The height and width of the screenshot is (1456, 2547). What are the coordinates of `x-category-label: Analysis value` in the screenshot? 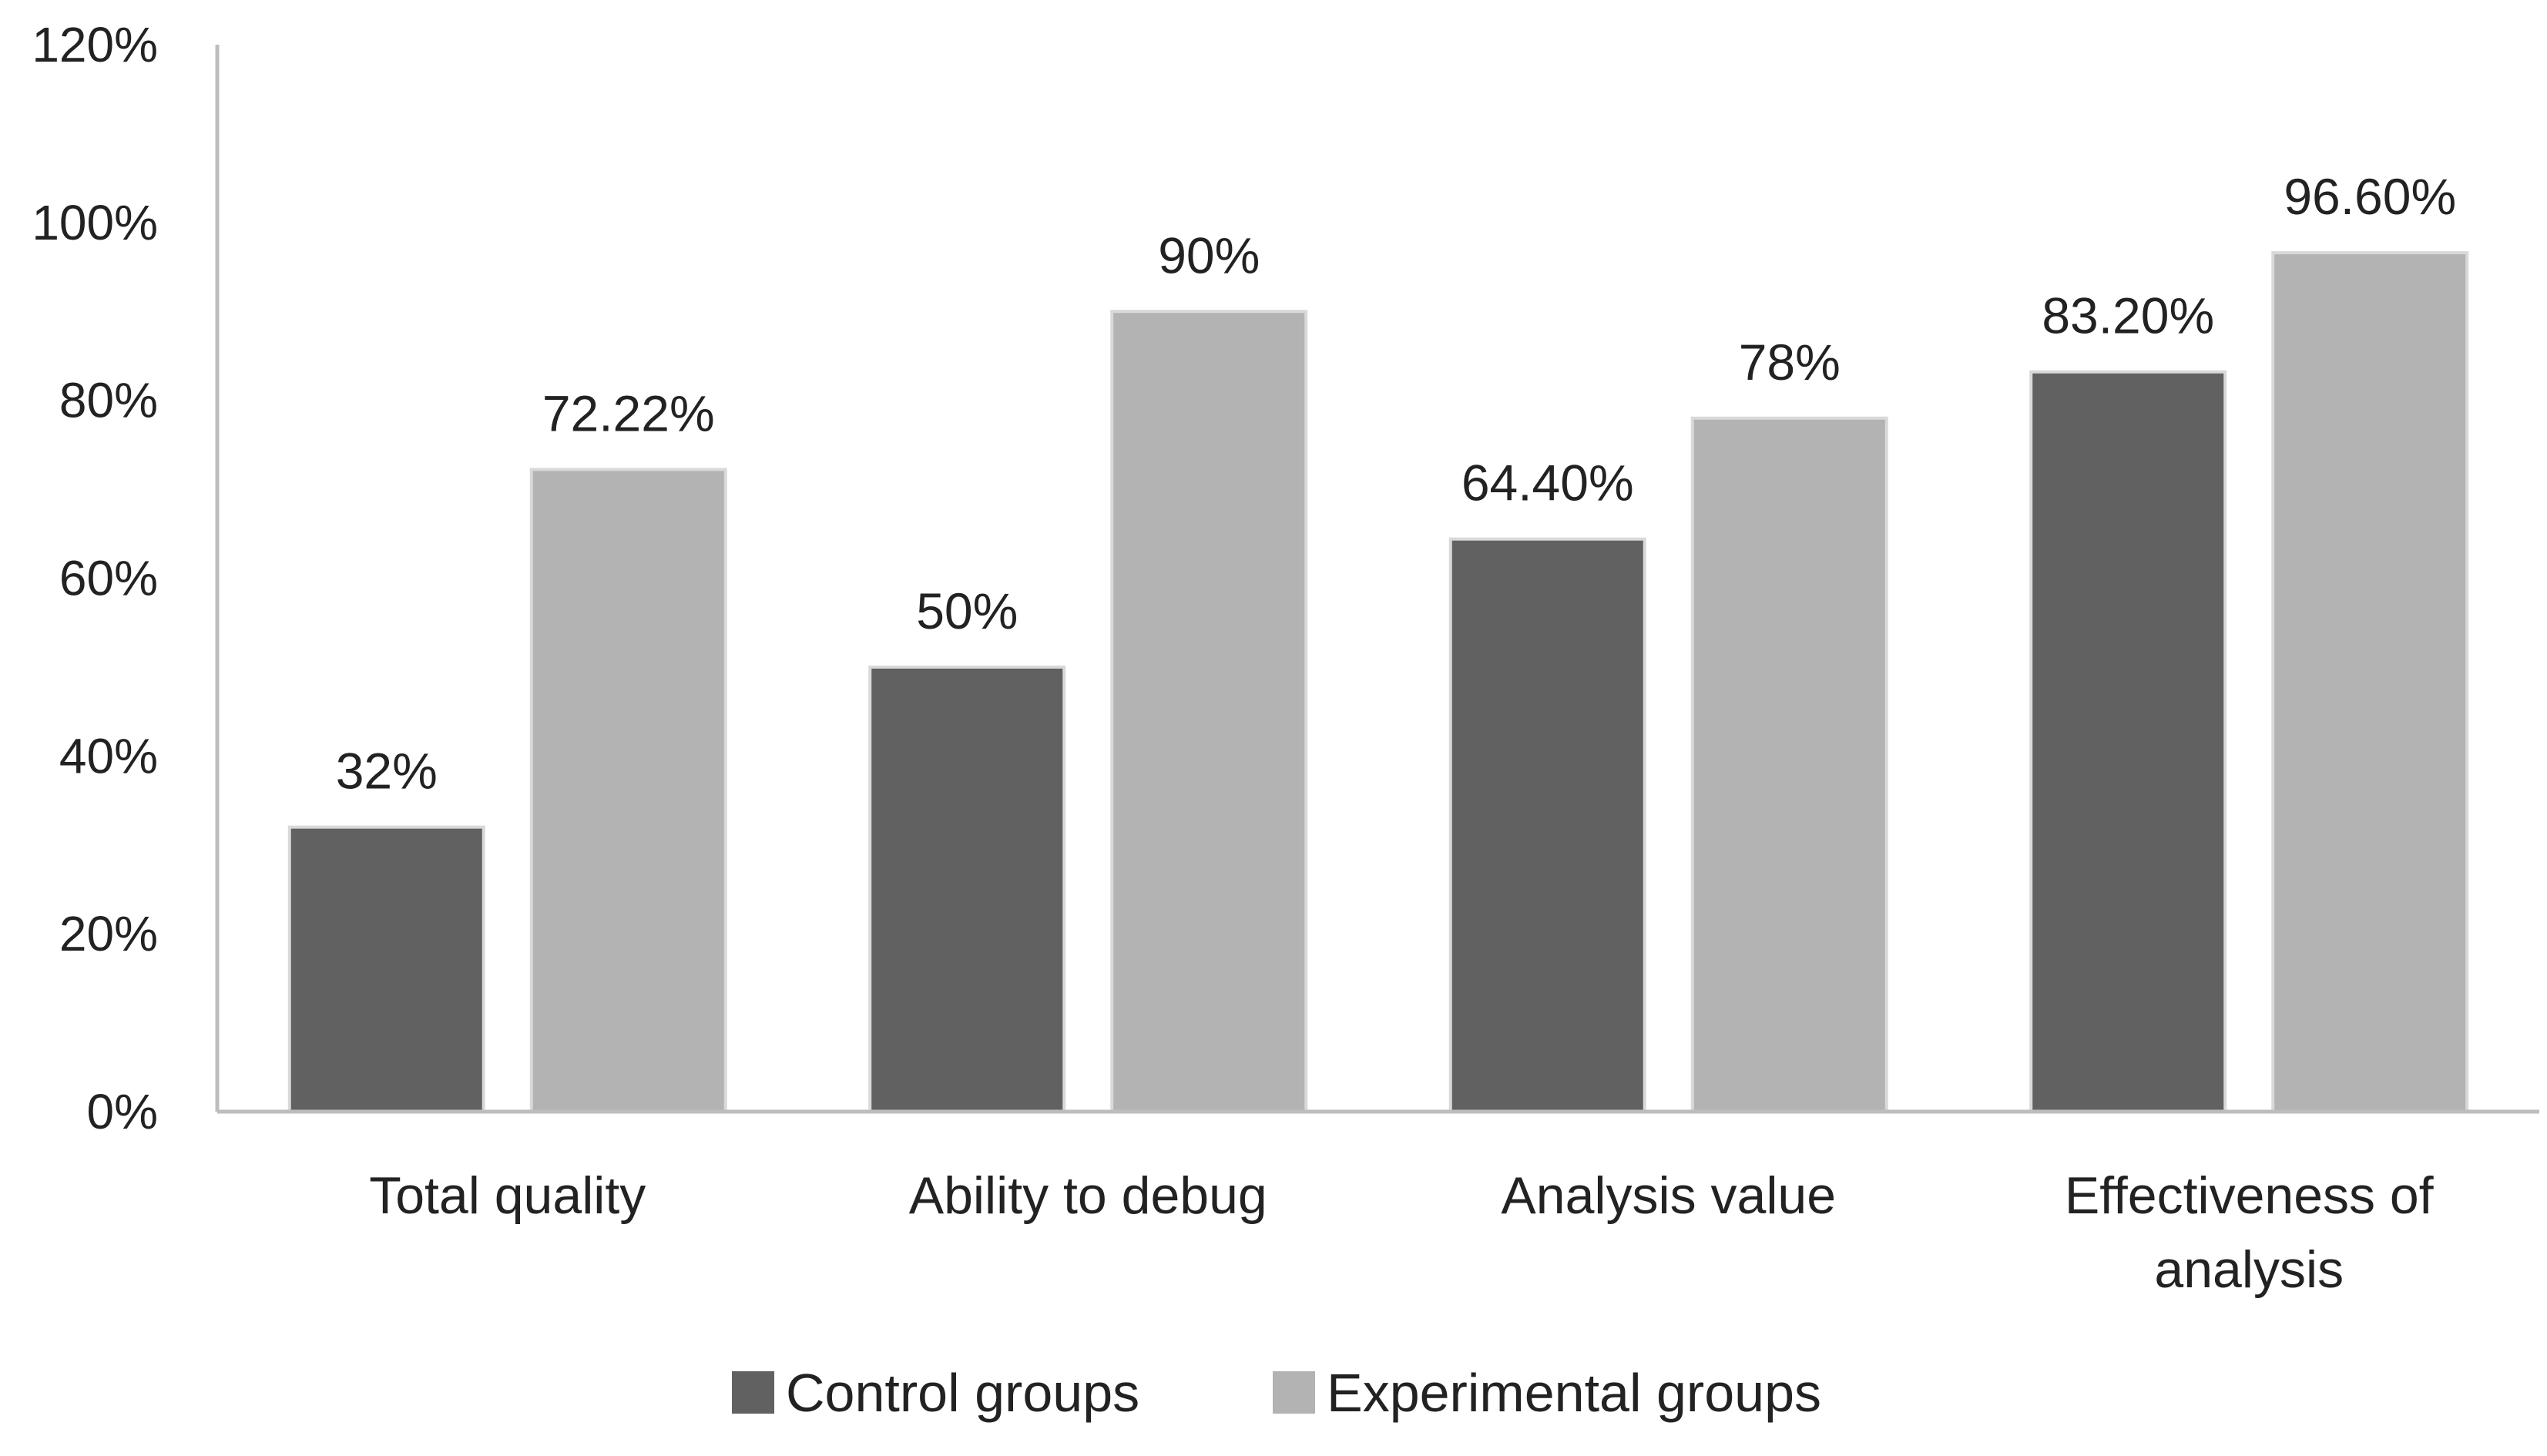 It's located at (1668, 1195).